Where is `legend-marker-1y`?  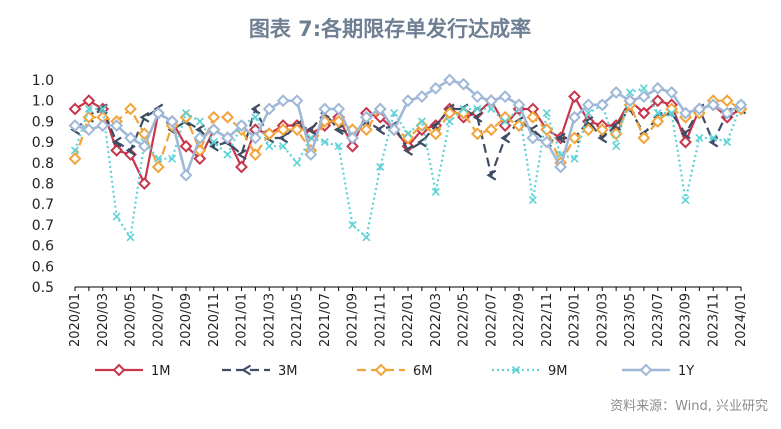
legend-marker-1y is located at coordinates (646, 370).